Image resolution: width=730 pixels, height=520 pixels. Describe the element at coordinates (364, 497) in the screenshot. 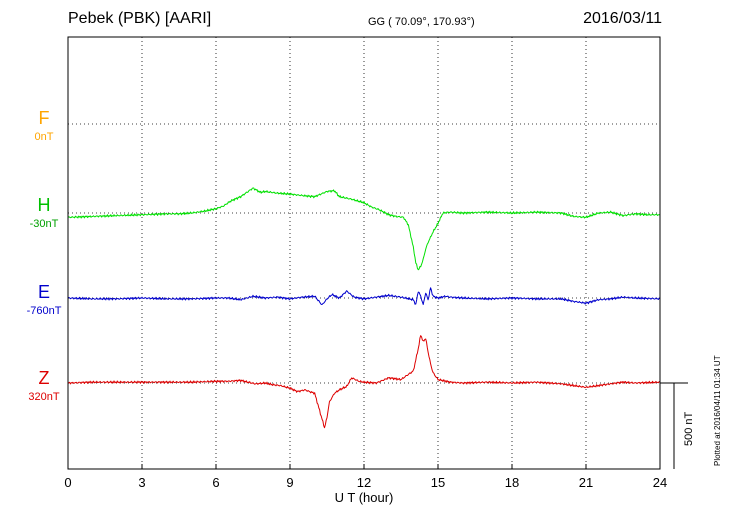

I see `x-axis-label: U T (hour)` at that location.